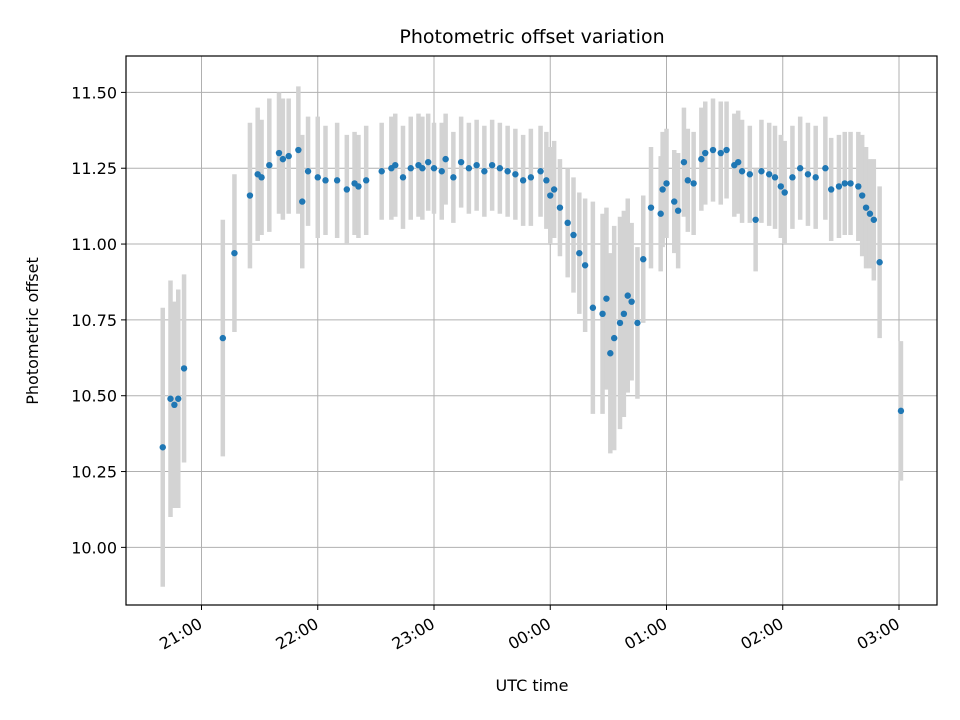  Describe the element at coordinates (532, 685) in the screenshot. I see `x-axis-label: UTC time` at that location.